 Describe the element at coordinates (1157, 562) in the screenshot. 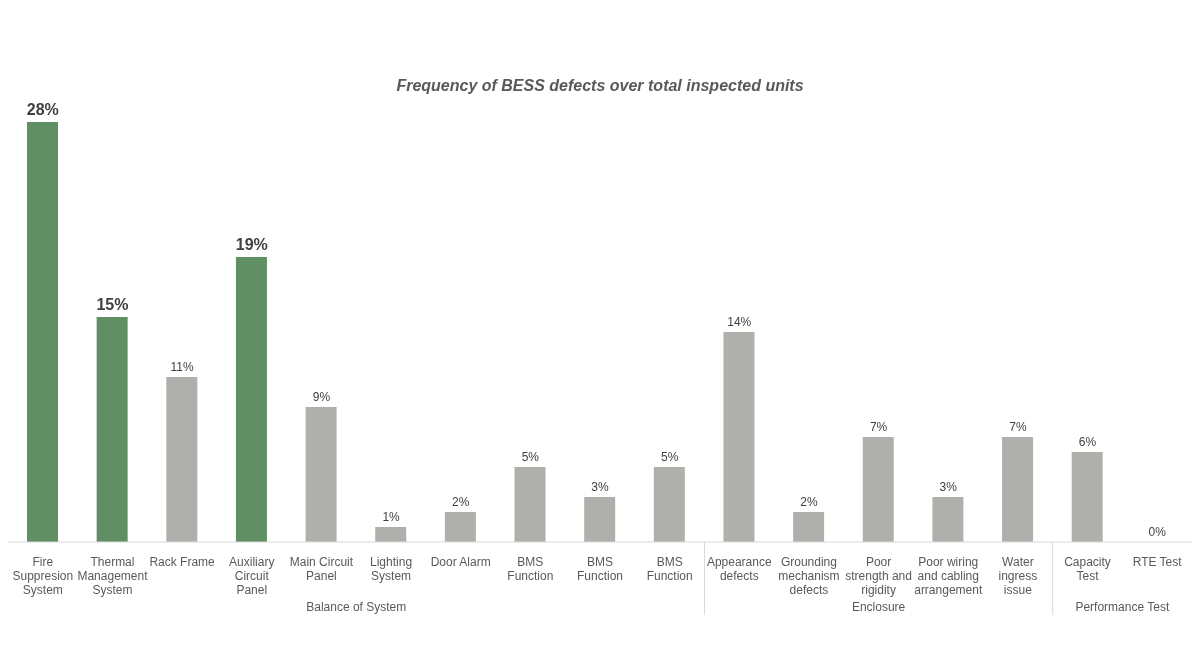

I see `x-tick-label: RTE Test` at that location.